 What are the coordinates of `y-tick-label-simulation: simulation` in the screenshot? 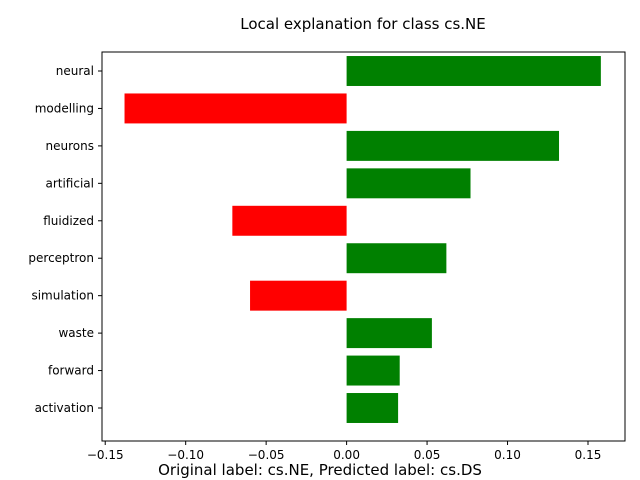 It's located at (62, 296).